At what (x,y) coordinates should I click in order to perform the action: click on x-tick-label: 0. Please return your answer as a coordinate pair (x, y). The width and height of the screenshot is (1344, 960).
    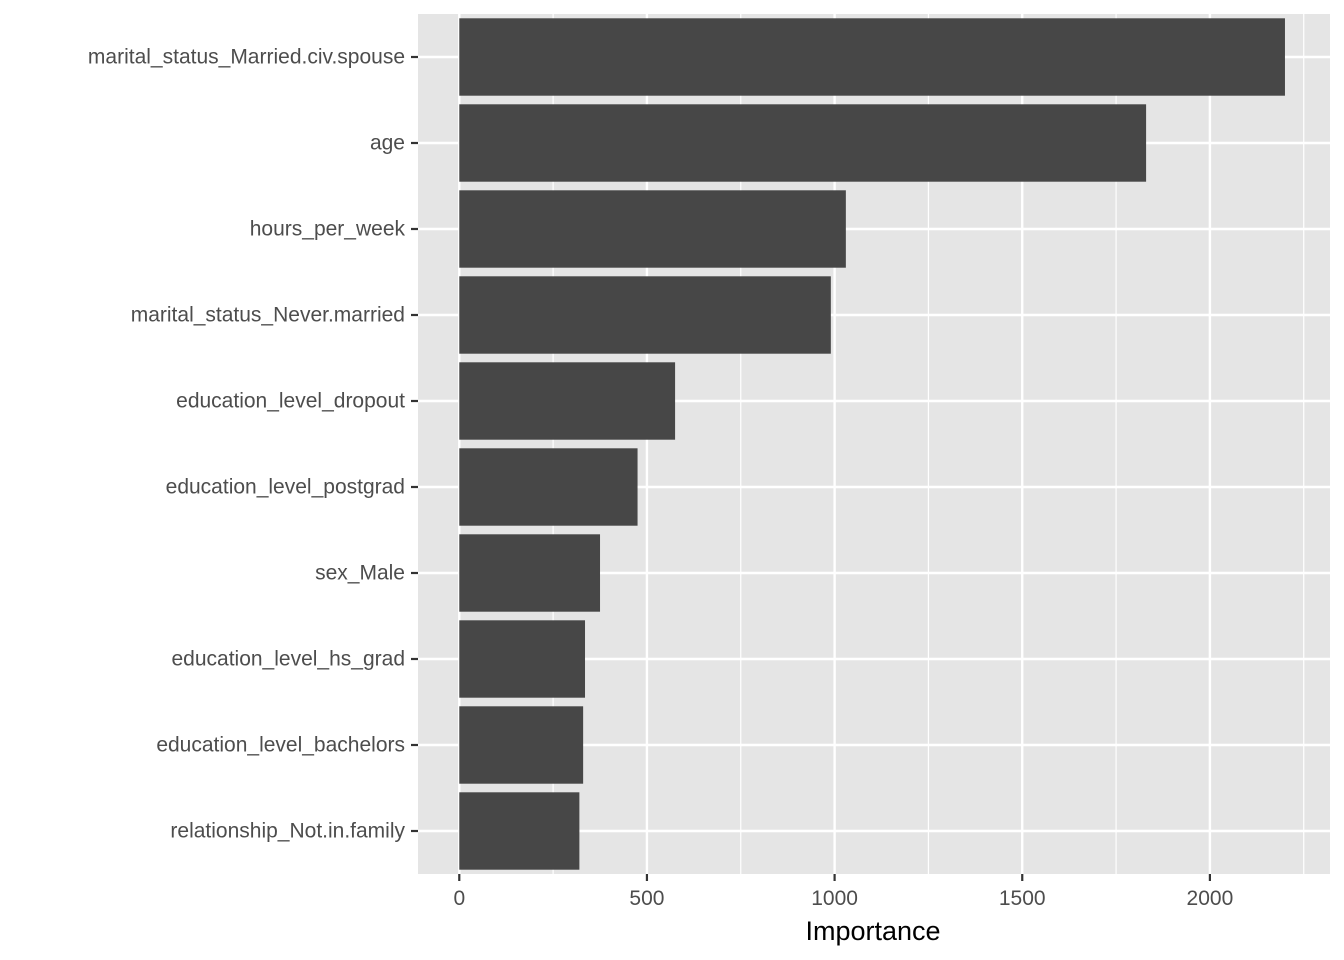
    Looking at the image, I should click on (459, 898).